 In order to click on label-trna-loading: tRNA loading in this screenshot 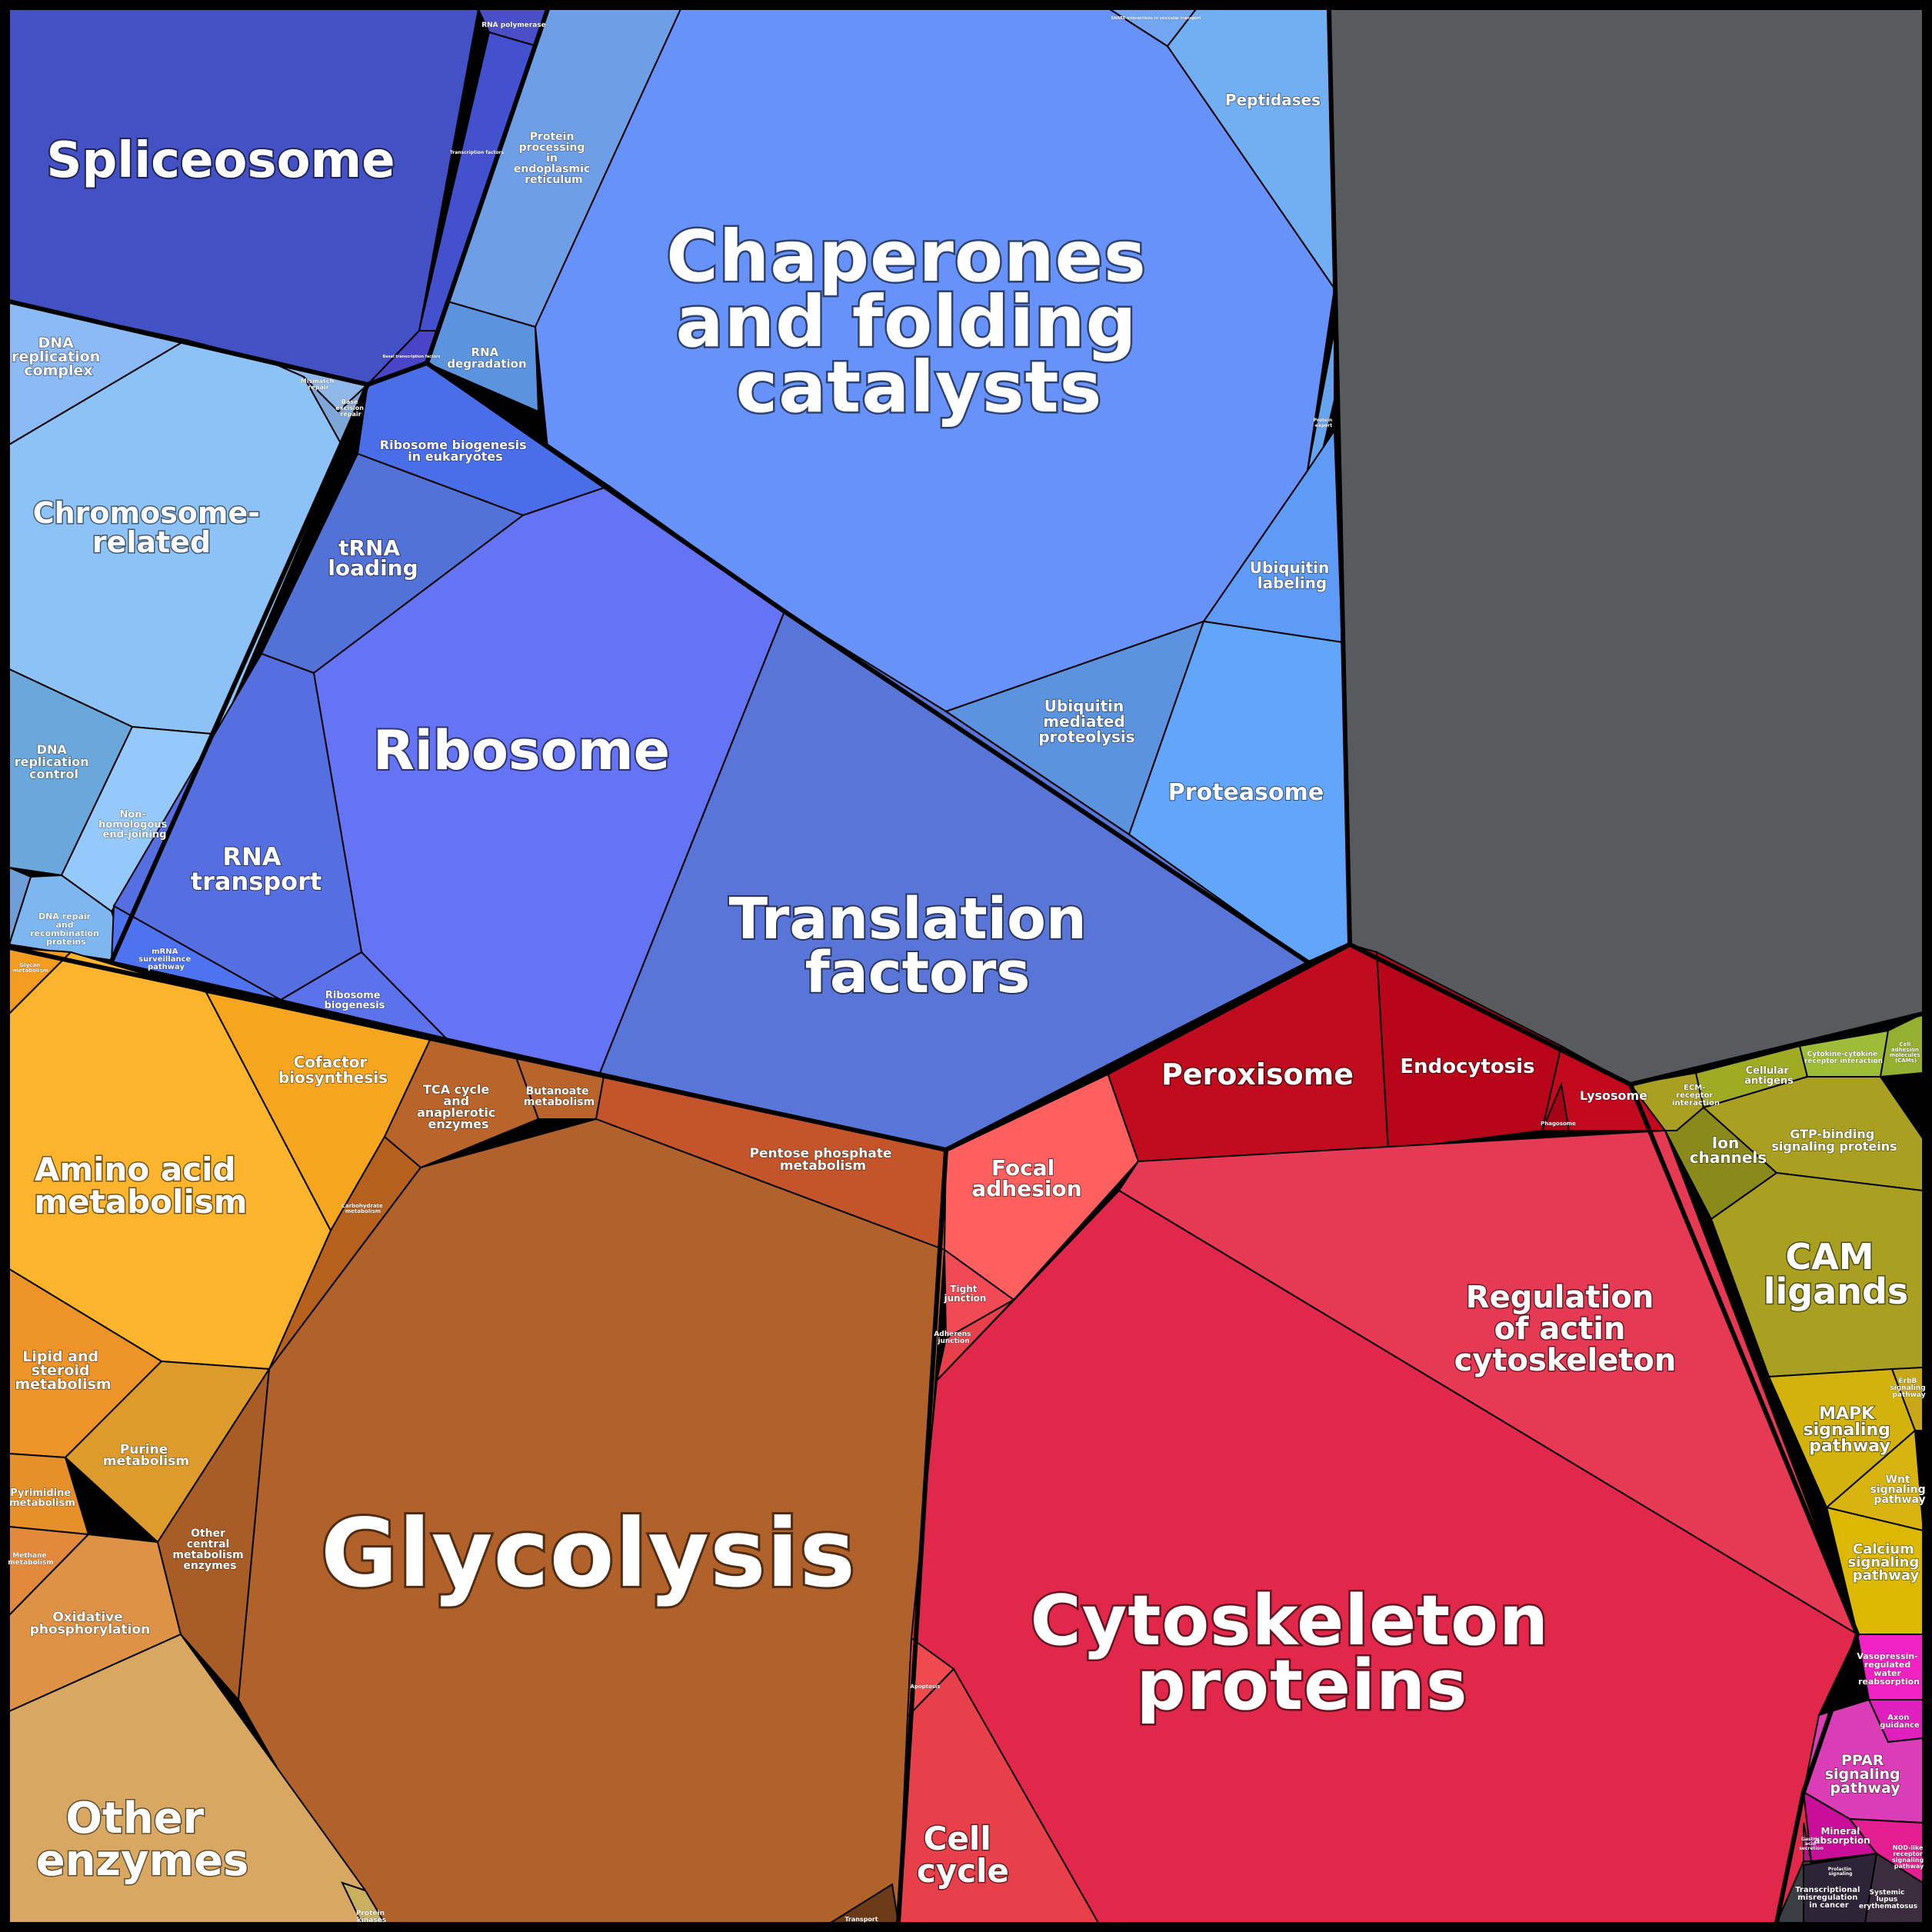, I will do `click(373, 558)`.